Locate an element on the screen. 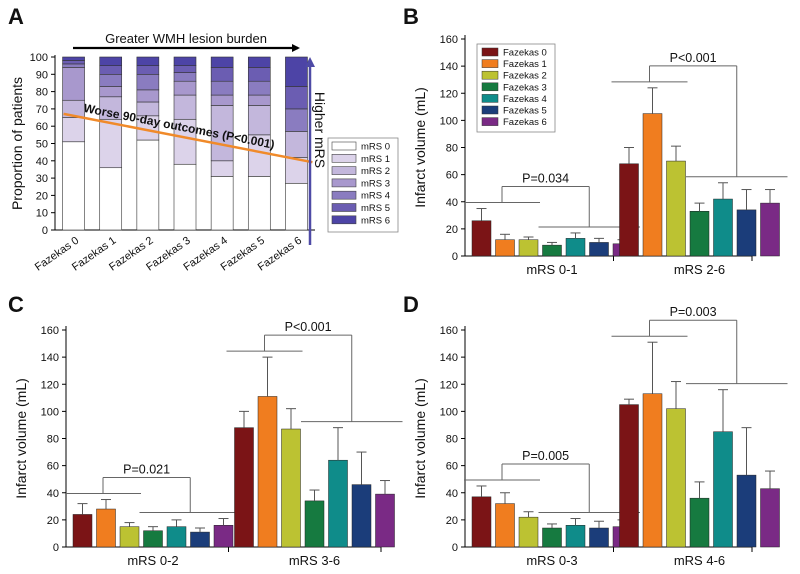 The image size is (800, 574). y-axis-title: Infarct volume (mL) is located at coordinates (21, 438).